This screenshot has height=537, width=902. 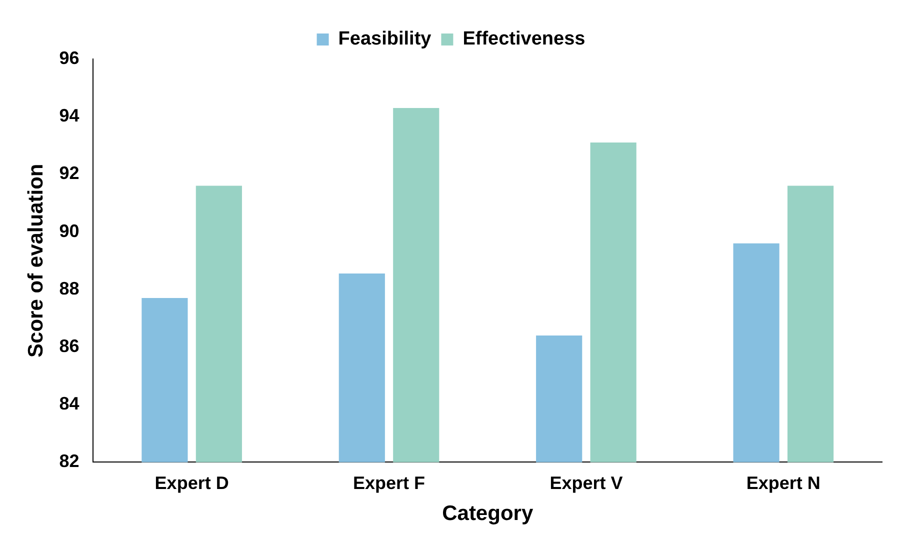 What do you see at coordinates (524, 39) in the screenshot?
I see `legend-label: Effectiveness` at bounding box center [524, 39].